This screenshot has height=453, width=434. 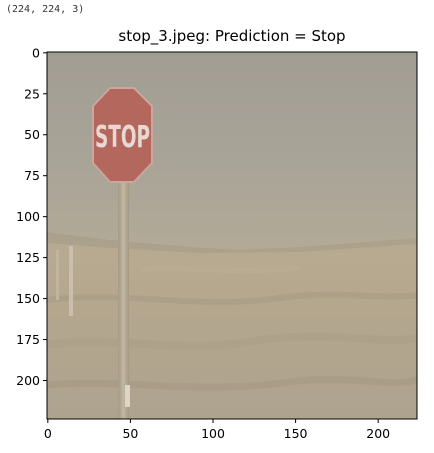 I want to click on y-tick-label: 50, so click(x=32, y=134).